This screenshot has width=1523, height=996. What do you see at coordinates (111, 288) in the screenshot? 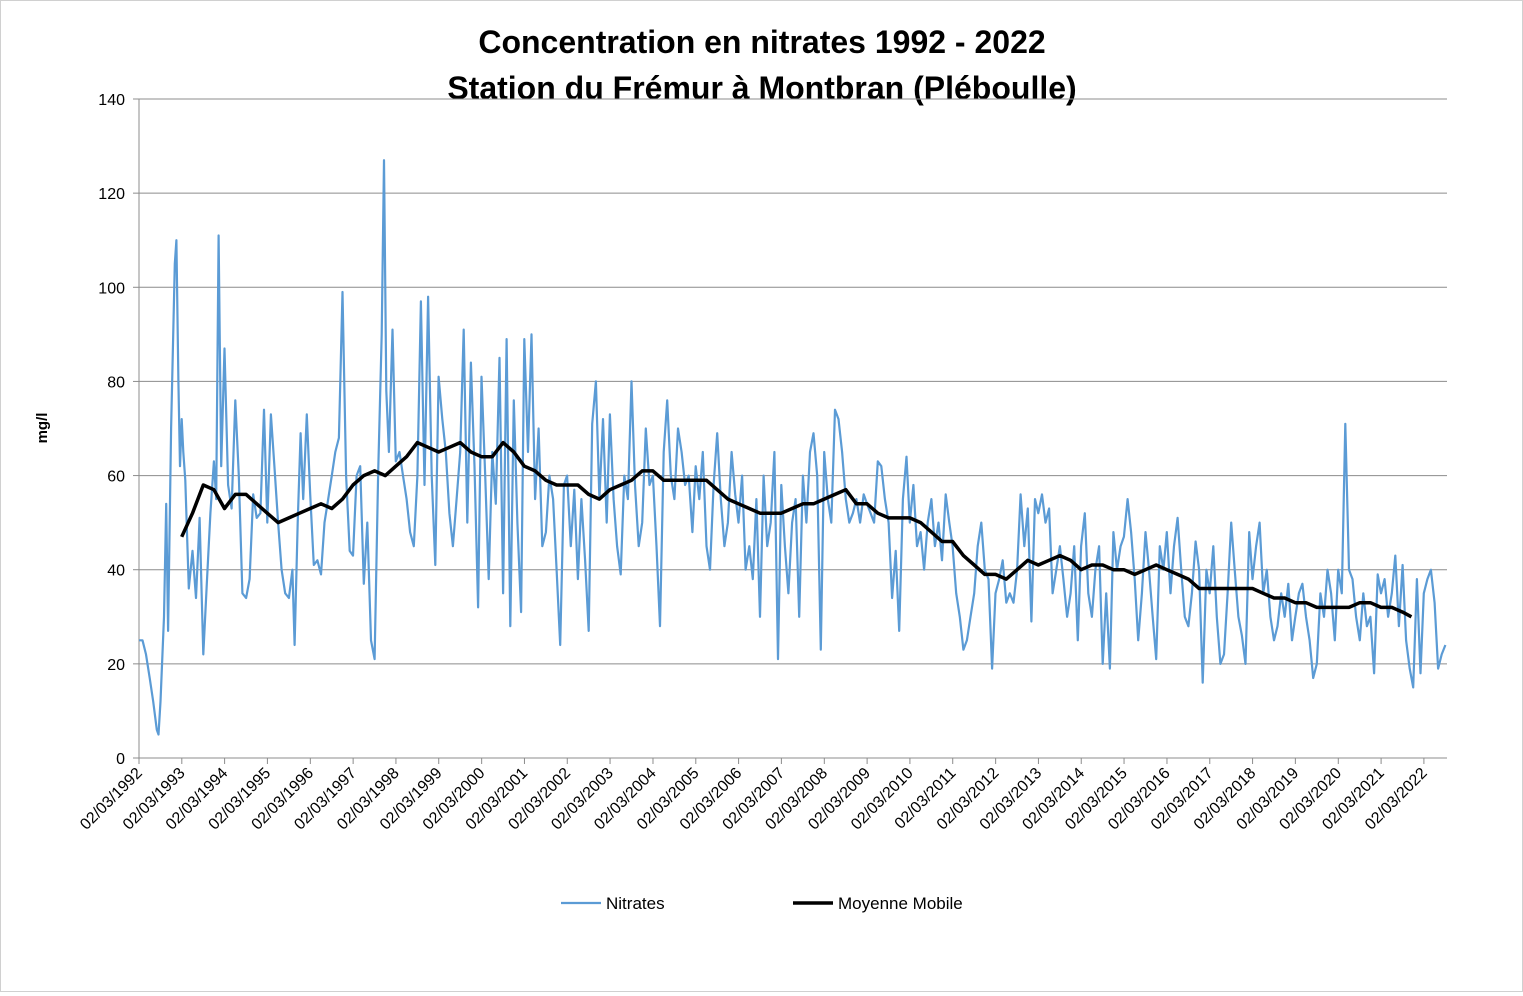
I see `y-tick-label: 100` at bounding box center [111, 288].